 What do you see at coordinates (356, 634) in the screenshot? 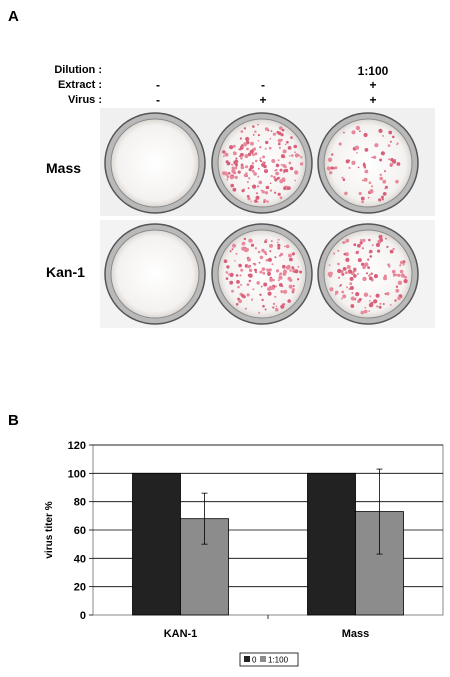
I see `x-tick-label: Mass` at bounding box center [356, 634].